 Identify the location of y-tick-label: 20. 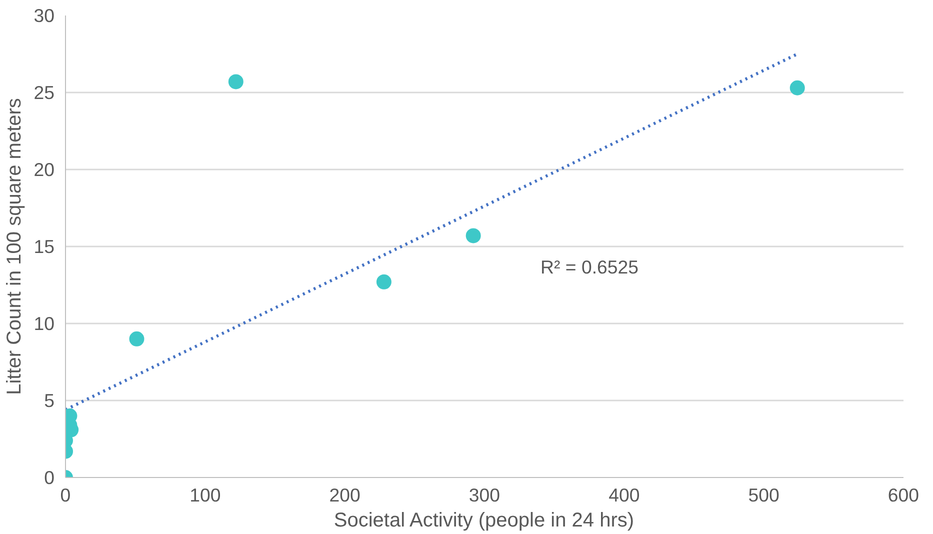
(44, 169).